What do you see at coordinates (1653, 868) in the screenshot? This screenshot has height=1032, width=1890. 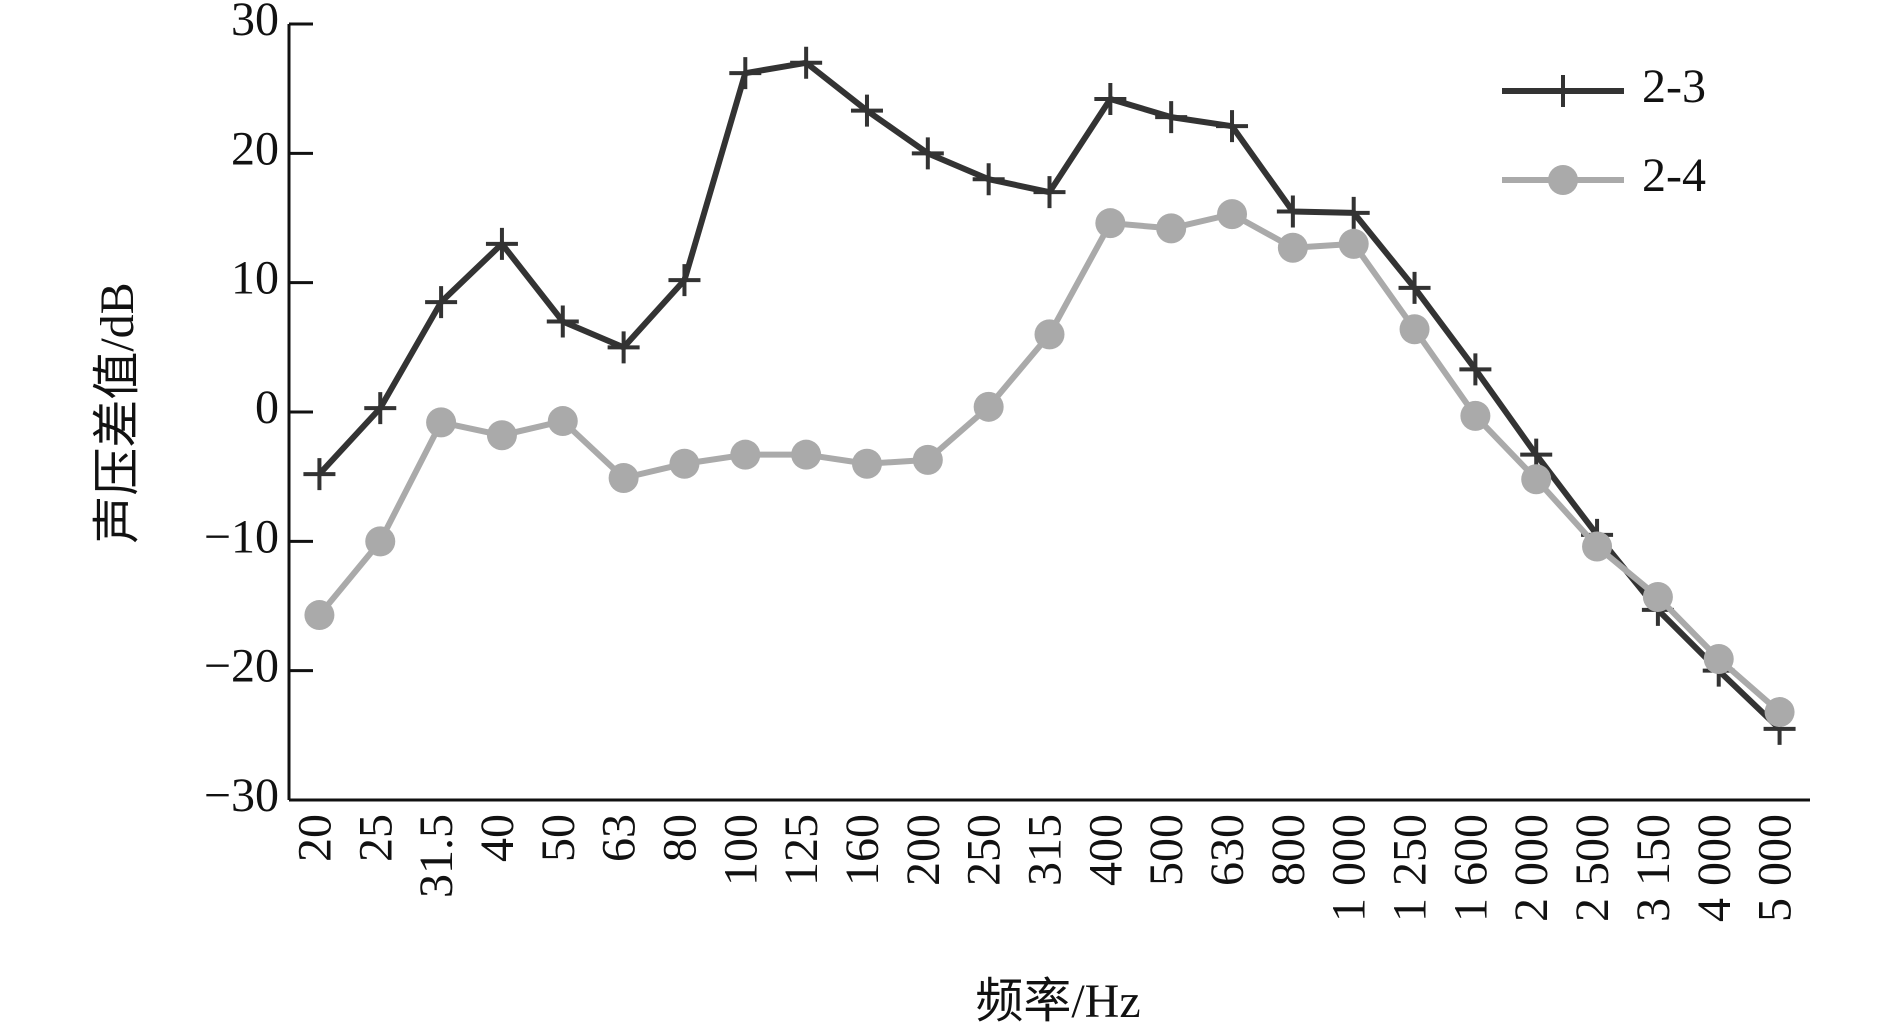 I see `x-tick-label: 3 150` at bounding box center [1653, 868].